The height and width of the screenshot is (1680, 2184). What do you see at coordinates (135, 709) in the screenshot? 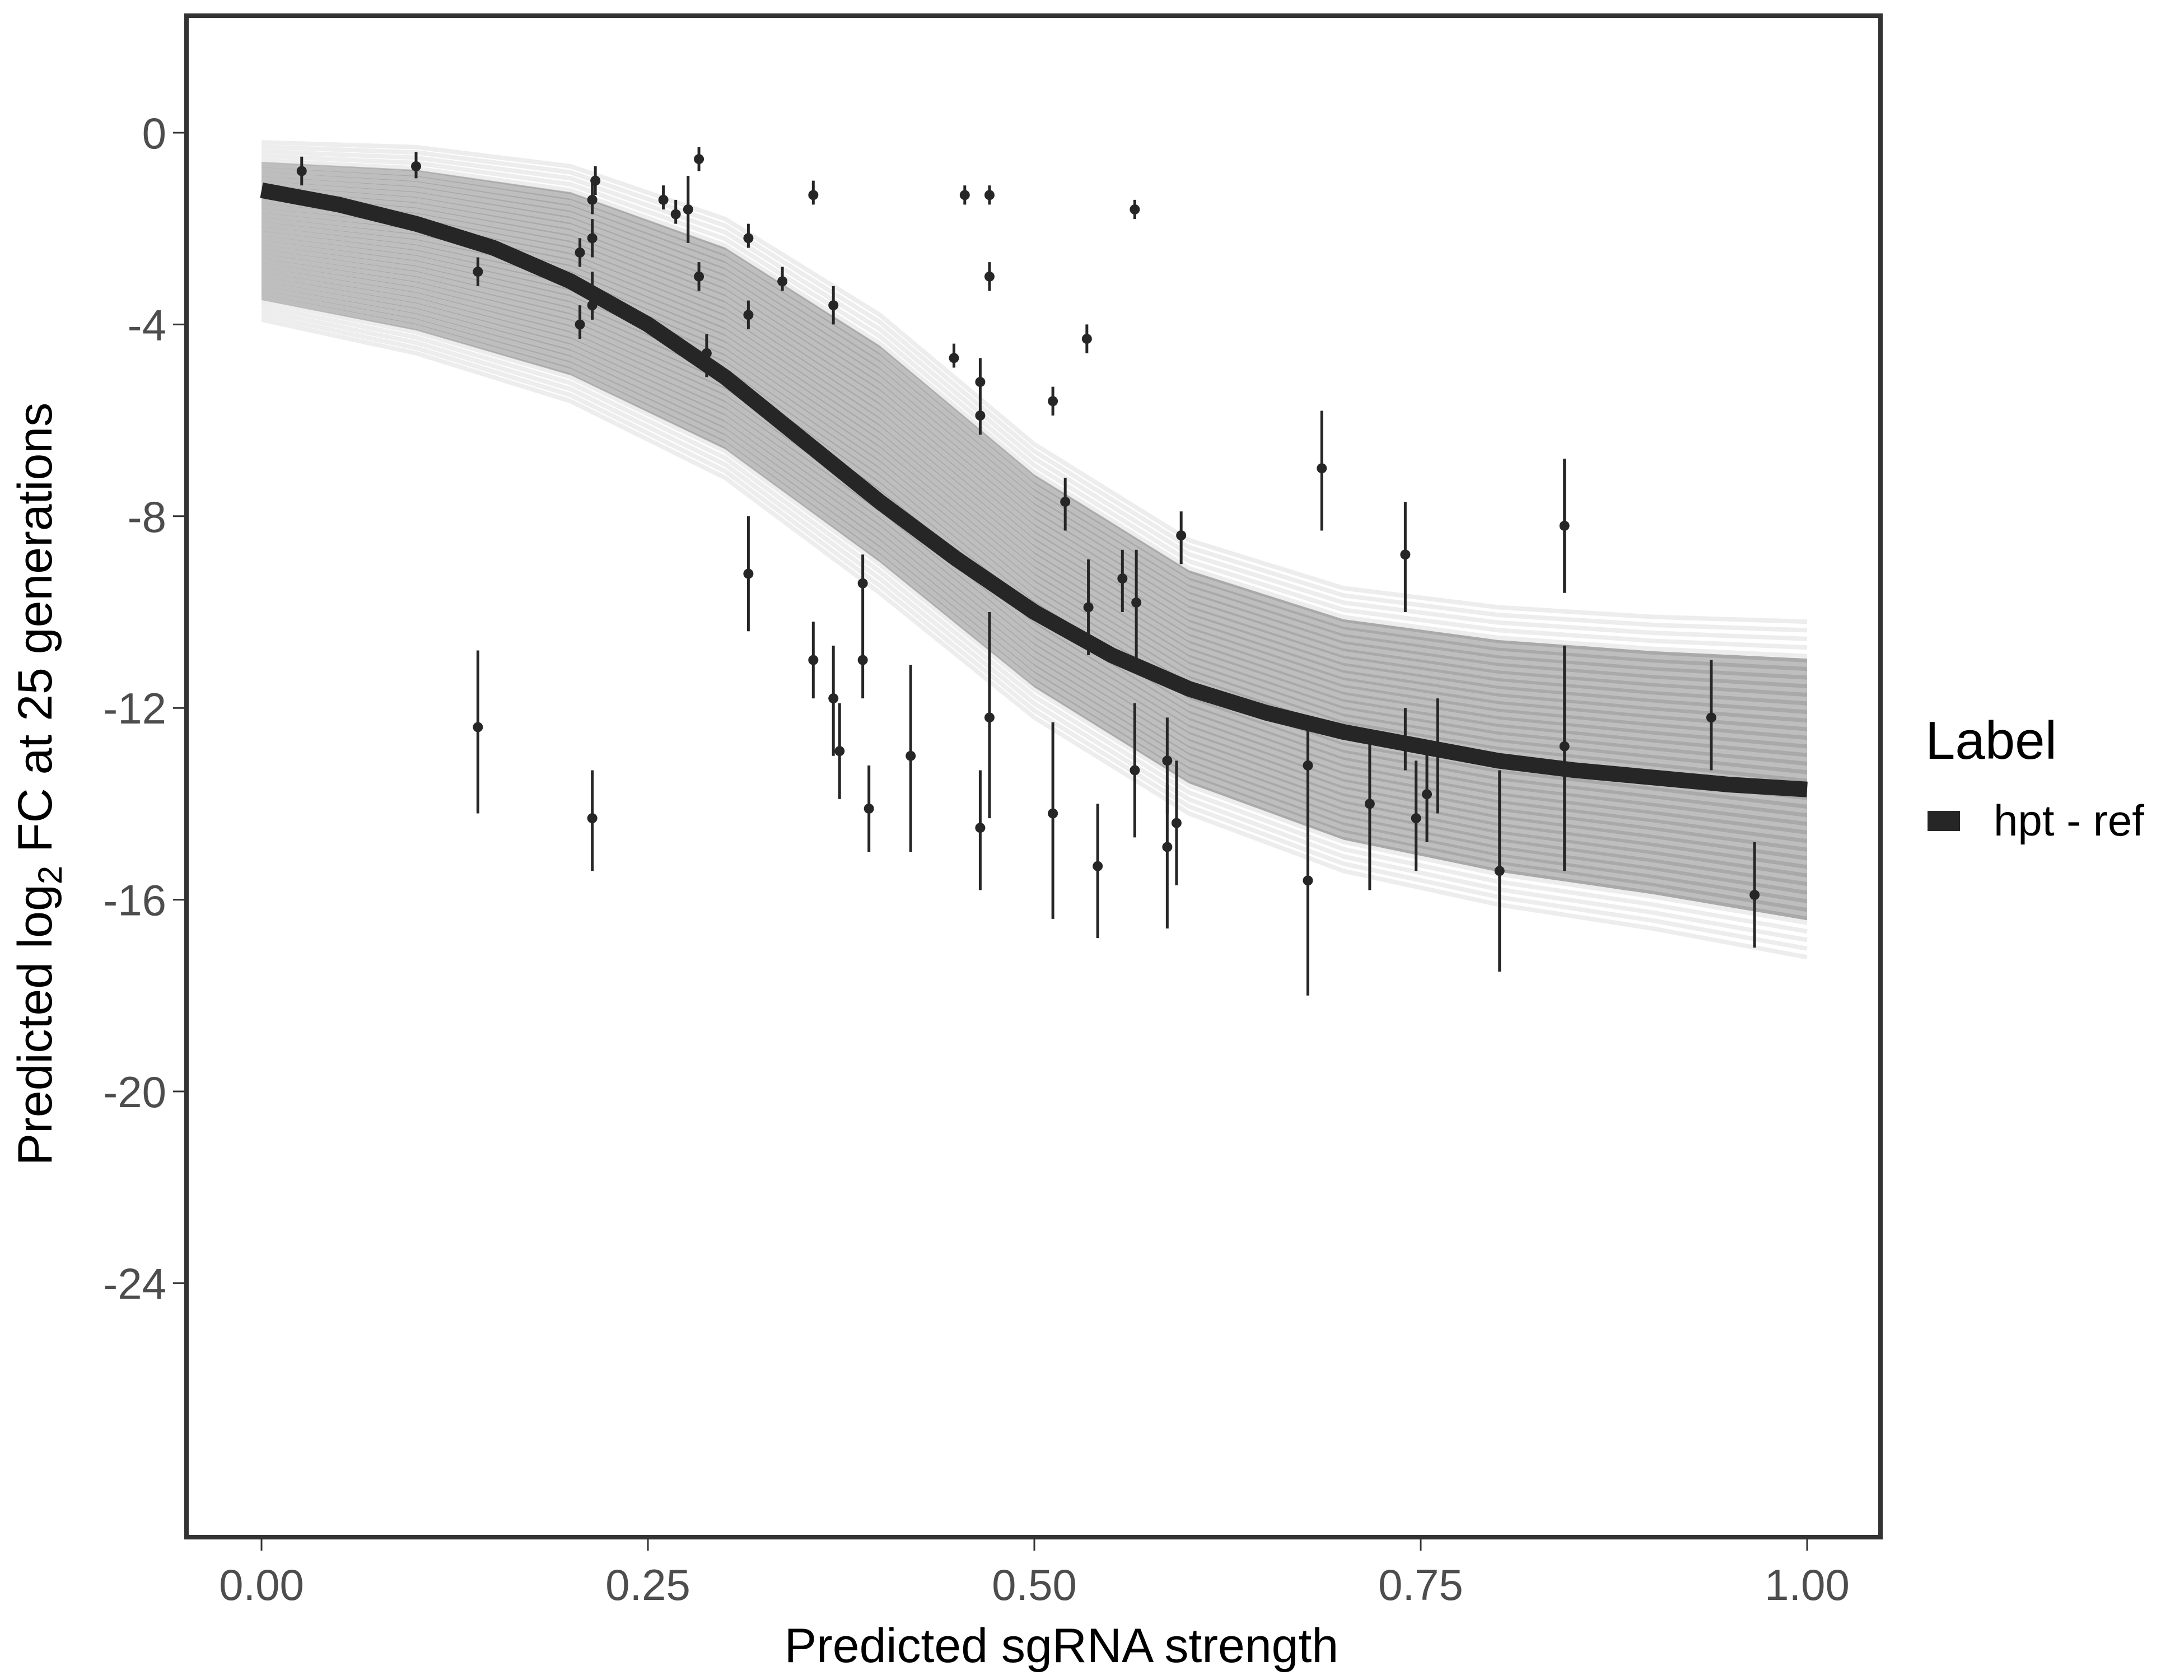
I see `y-tick-label: -12` at bounding box center [135, 709].